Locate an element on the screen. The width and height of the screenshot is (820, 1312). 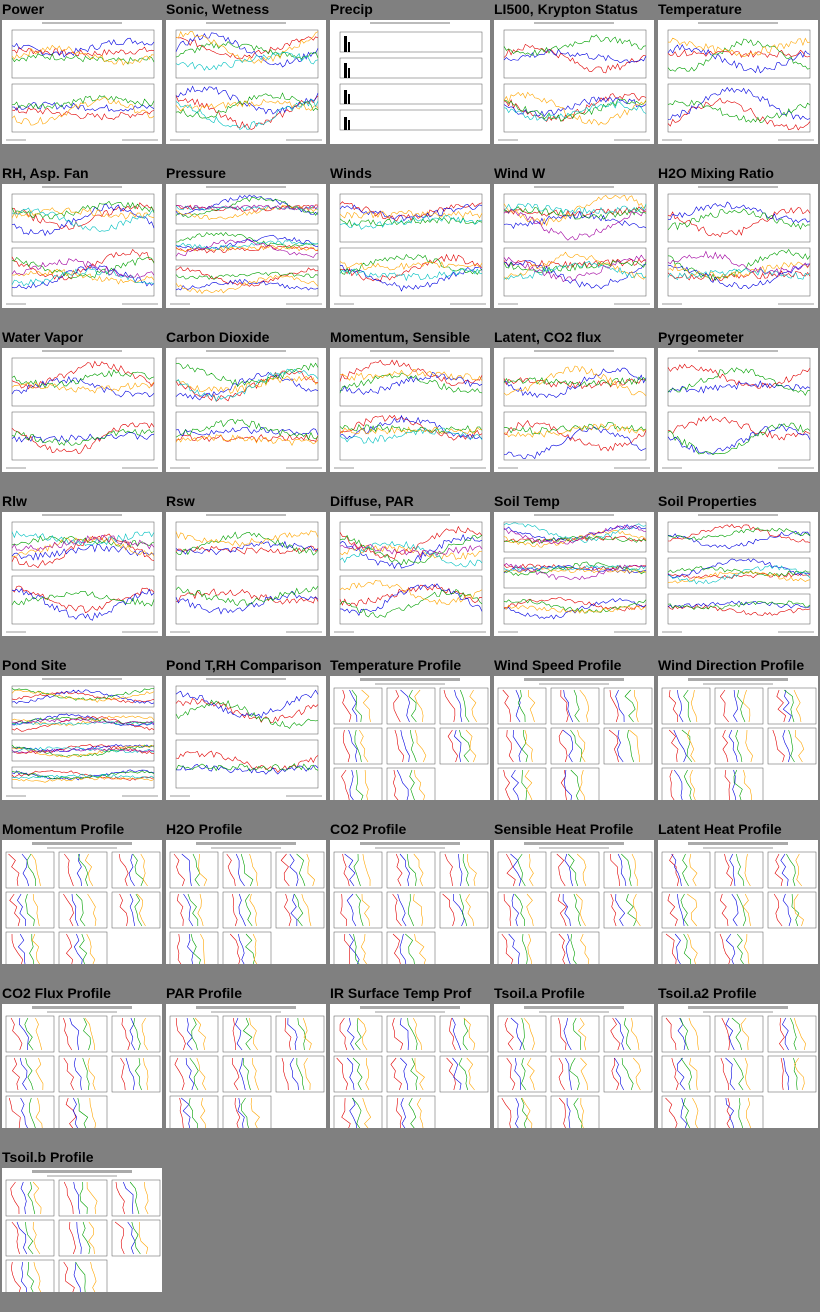
plot-title: Wind Direction Profile is located at coordinates (731, 665).